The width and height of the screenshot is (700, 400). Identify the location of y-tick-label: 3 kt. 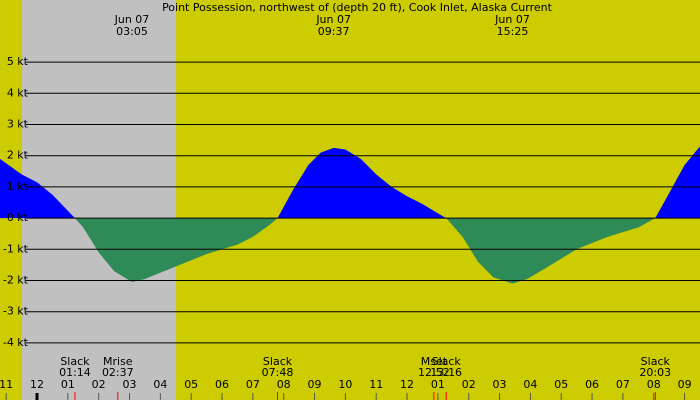
(18, 123).